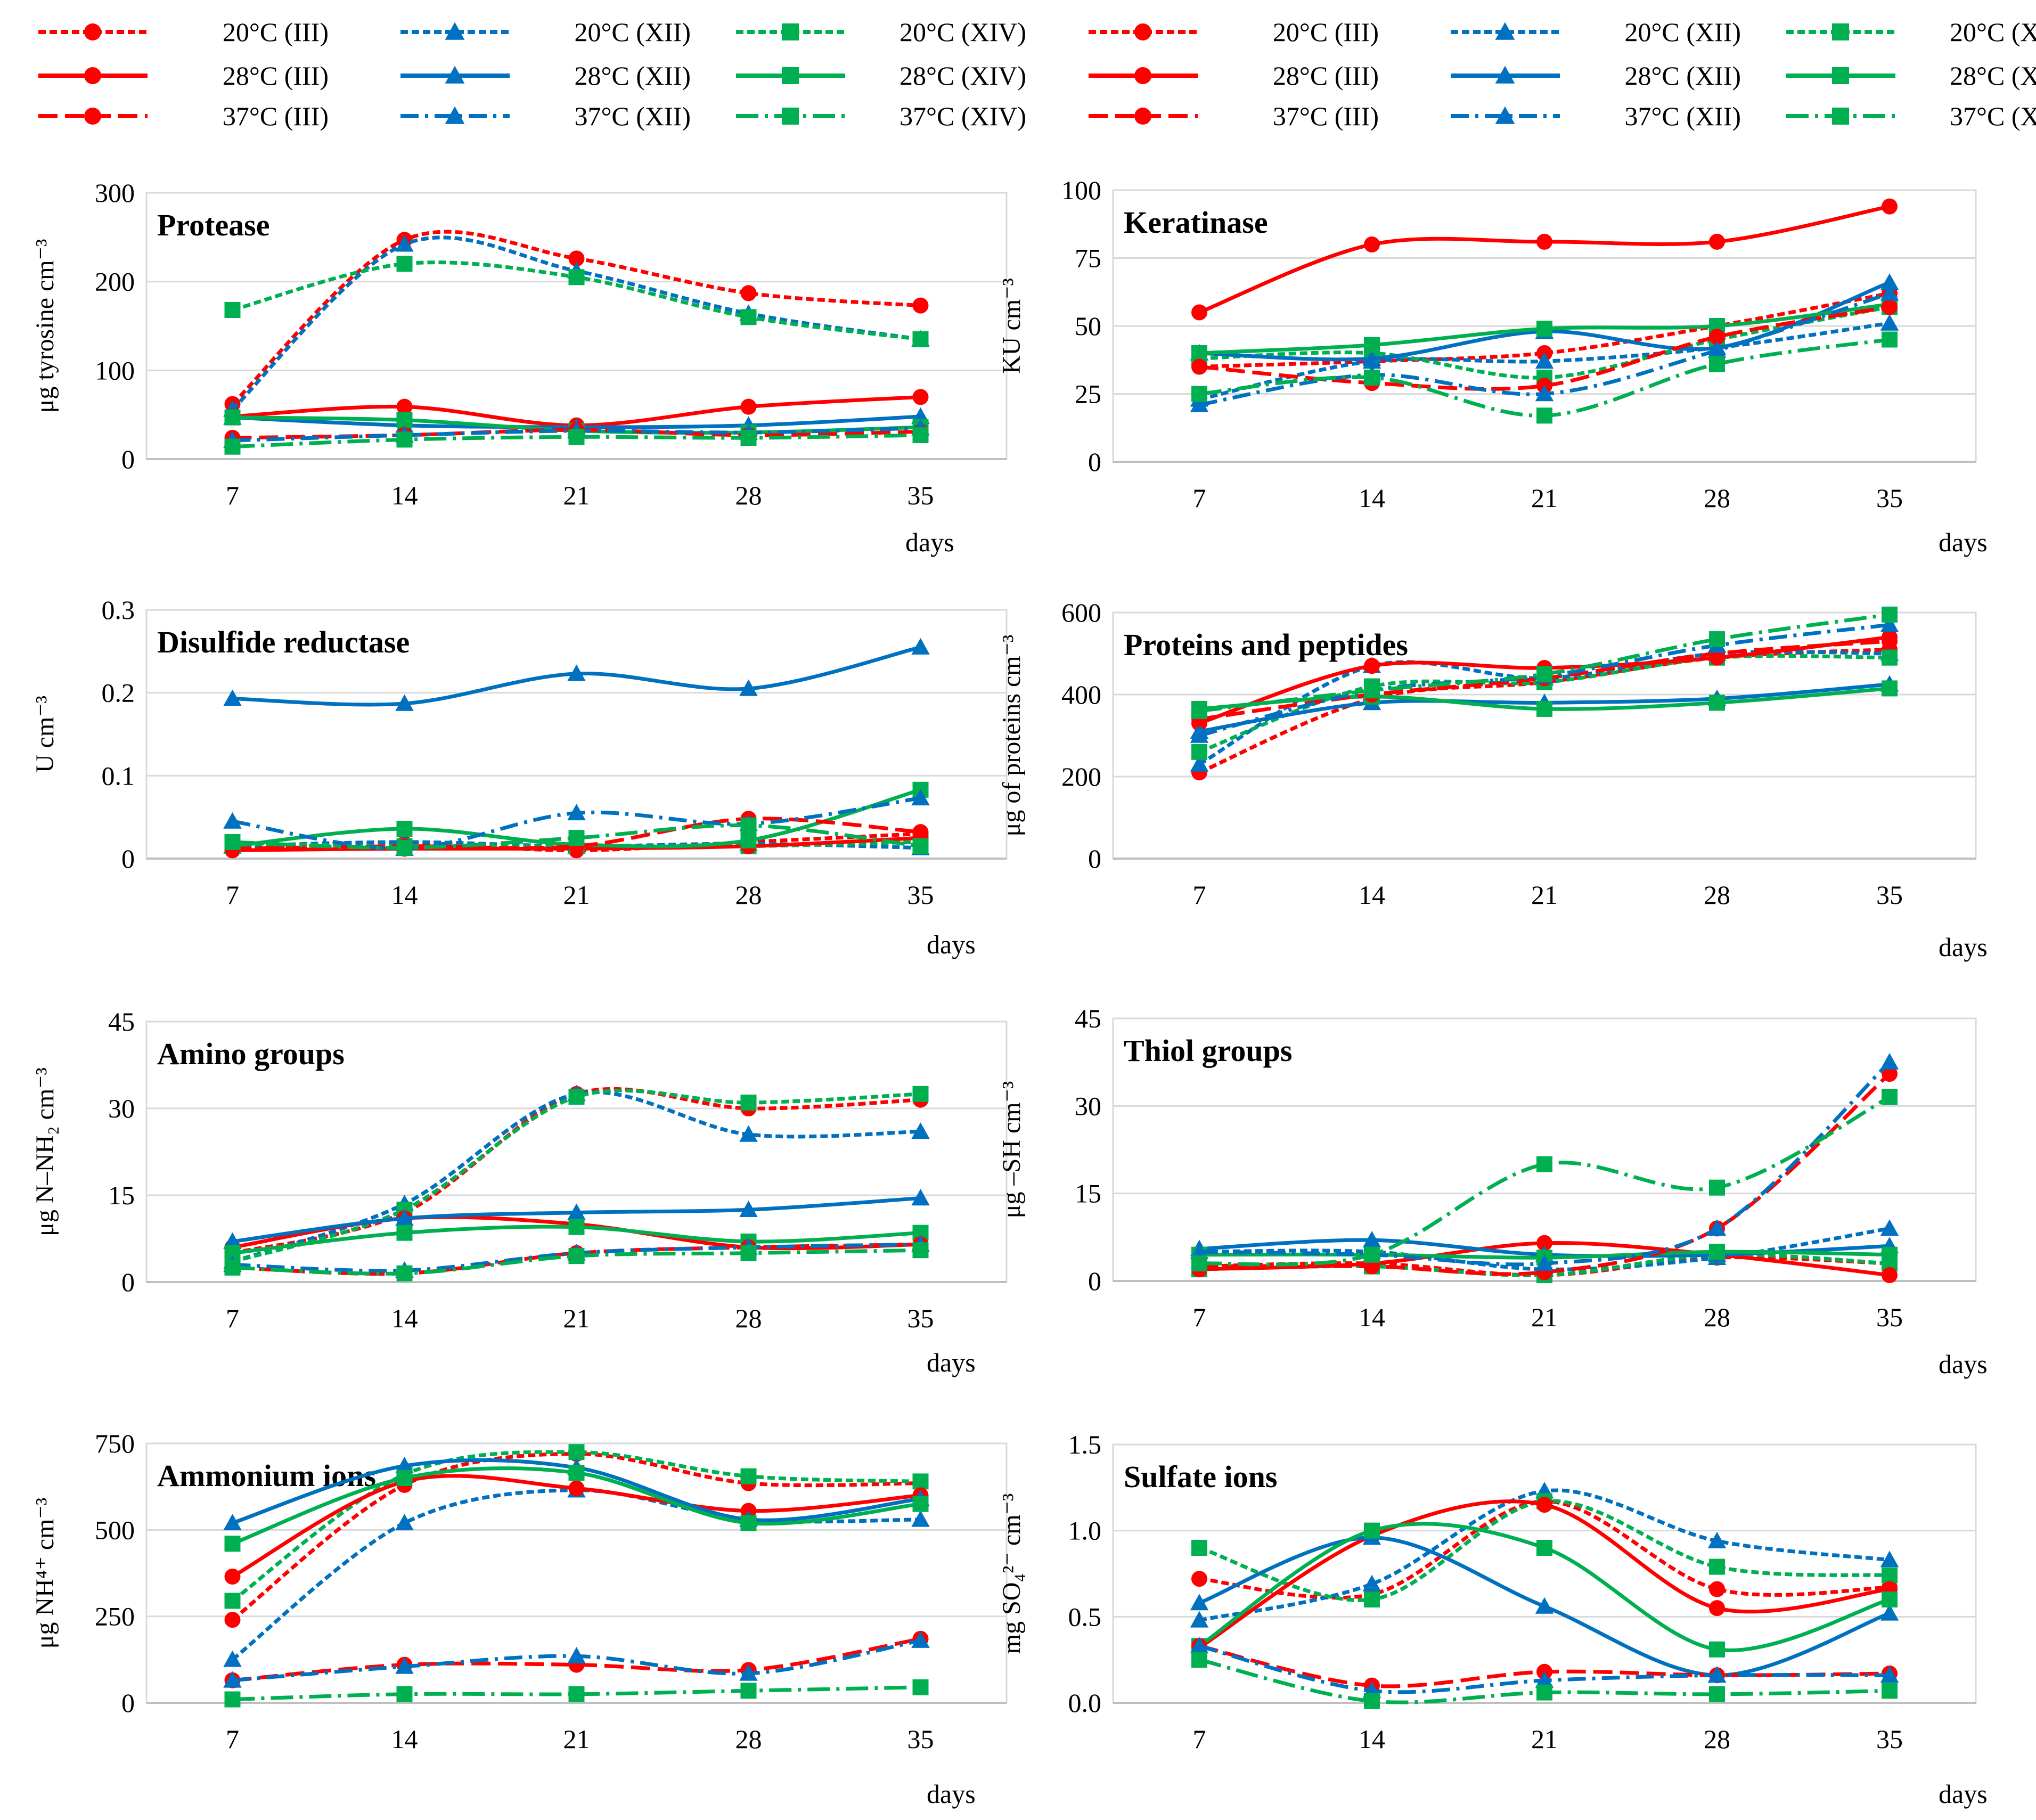  Describe the element at coordinates (1142, 31) in the screenshot. I see `legend-marker-s20_III` at that location.